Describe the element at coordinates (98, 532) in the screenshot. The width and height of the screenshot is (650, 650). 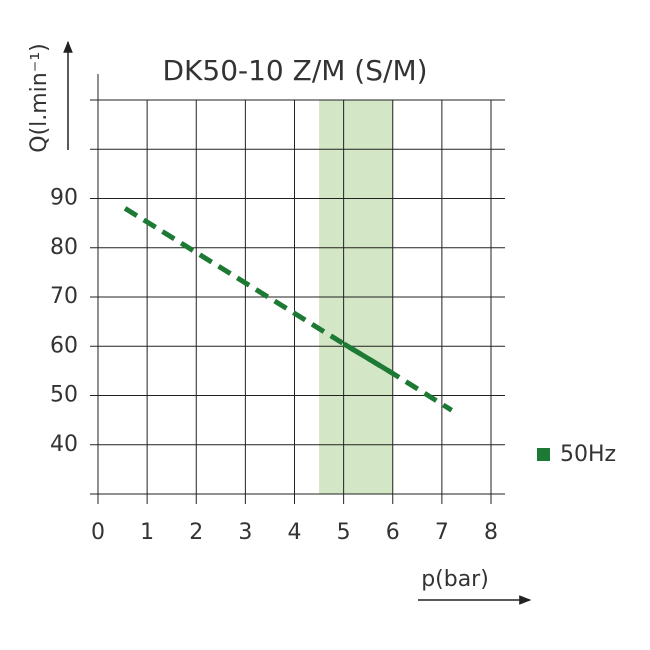
I see `x-tick-label: 0` at that location.